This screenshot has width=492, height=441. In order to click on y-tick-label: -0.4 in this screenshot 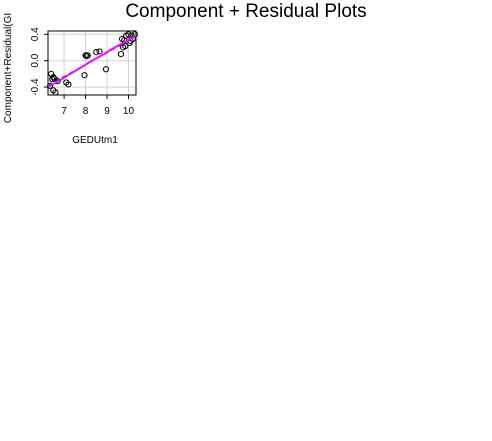, I will do `click(35, 87)`.